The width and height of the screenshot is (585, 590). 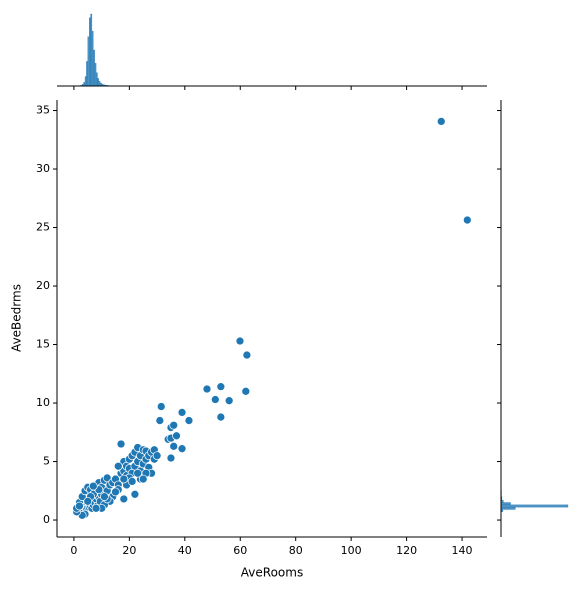 I want to click on x-tick-label: 140, so click(x=462, y=550).